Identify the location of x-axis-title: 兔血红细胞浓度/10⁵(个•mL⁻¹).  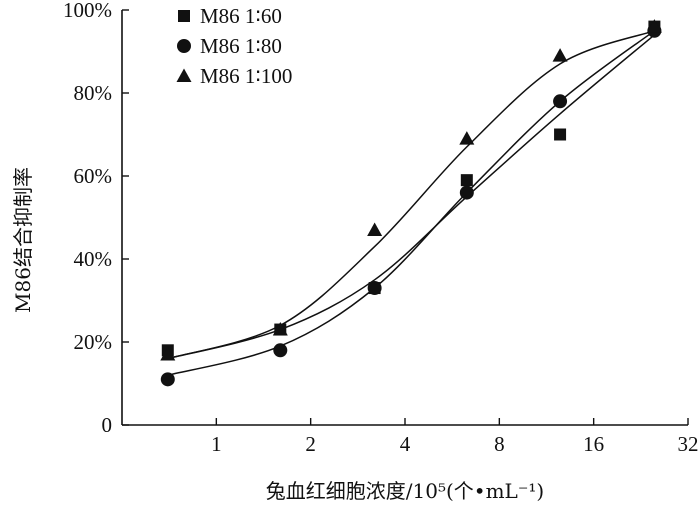
(405, 491).